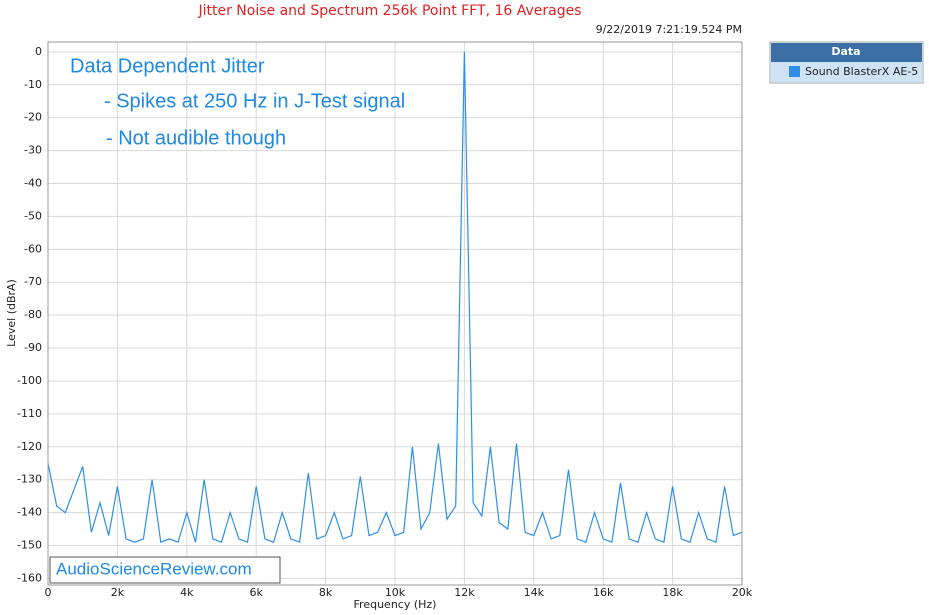  Describe the element at coordinates (196, 138) in the screenshot. I see `annotation: - Not audible though` at that location.